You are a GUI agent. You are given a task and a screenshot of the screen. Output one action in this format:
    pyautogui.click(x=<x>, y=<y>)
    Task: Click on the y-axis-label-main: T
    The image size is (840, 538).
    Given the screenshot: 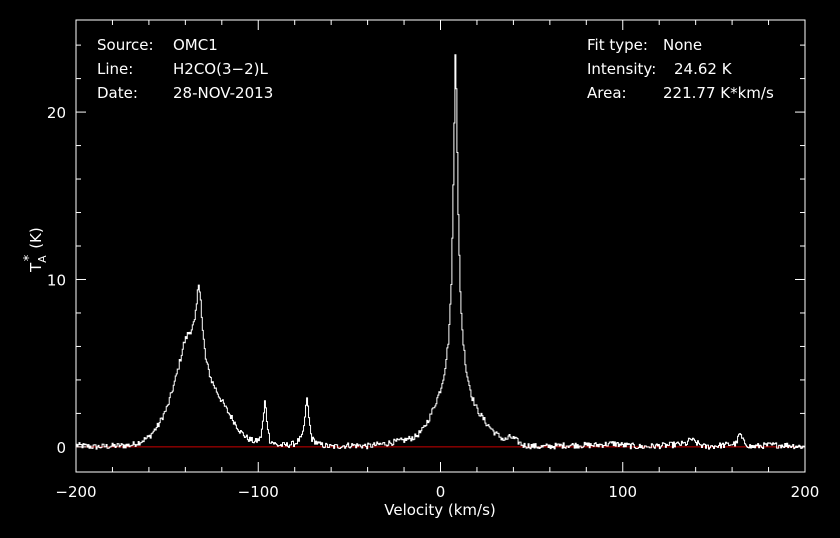 What is the action you would take?
    pyautogui.click(x=36, y=267)
    